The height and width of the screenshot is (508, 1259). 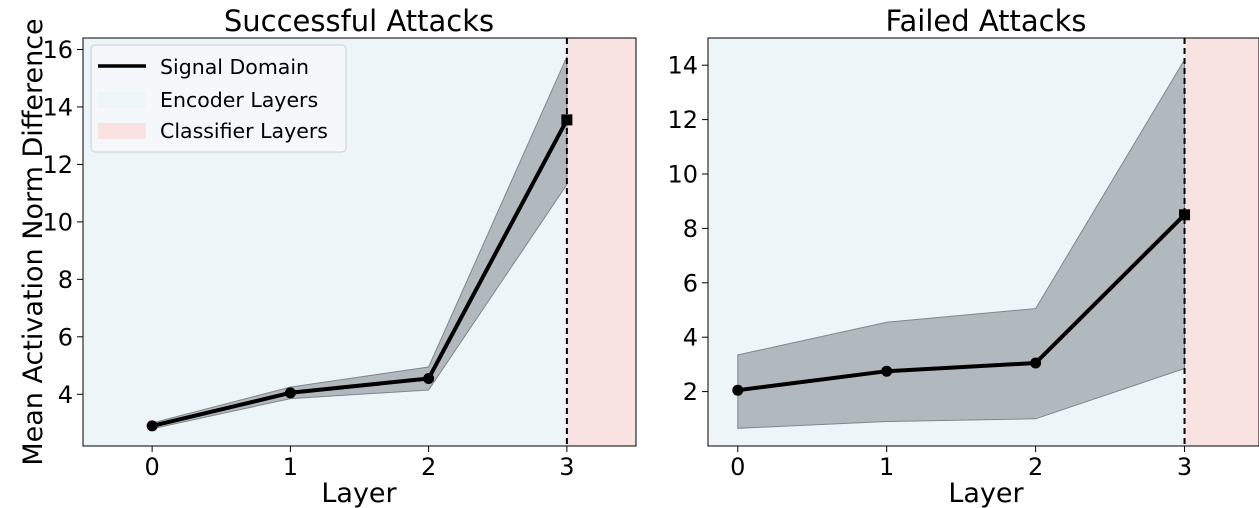 I want to click on legend-box, so click(x=218, y=98).